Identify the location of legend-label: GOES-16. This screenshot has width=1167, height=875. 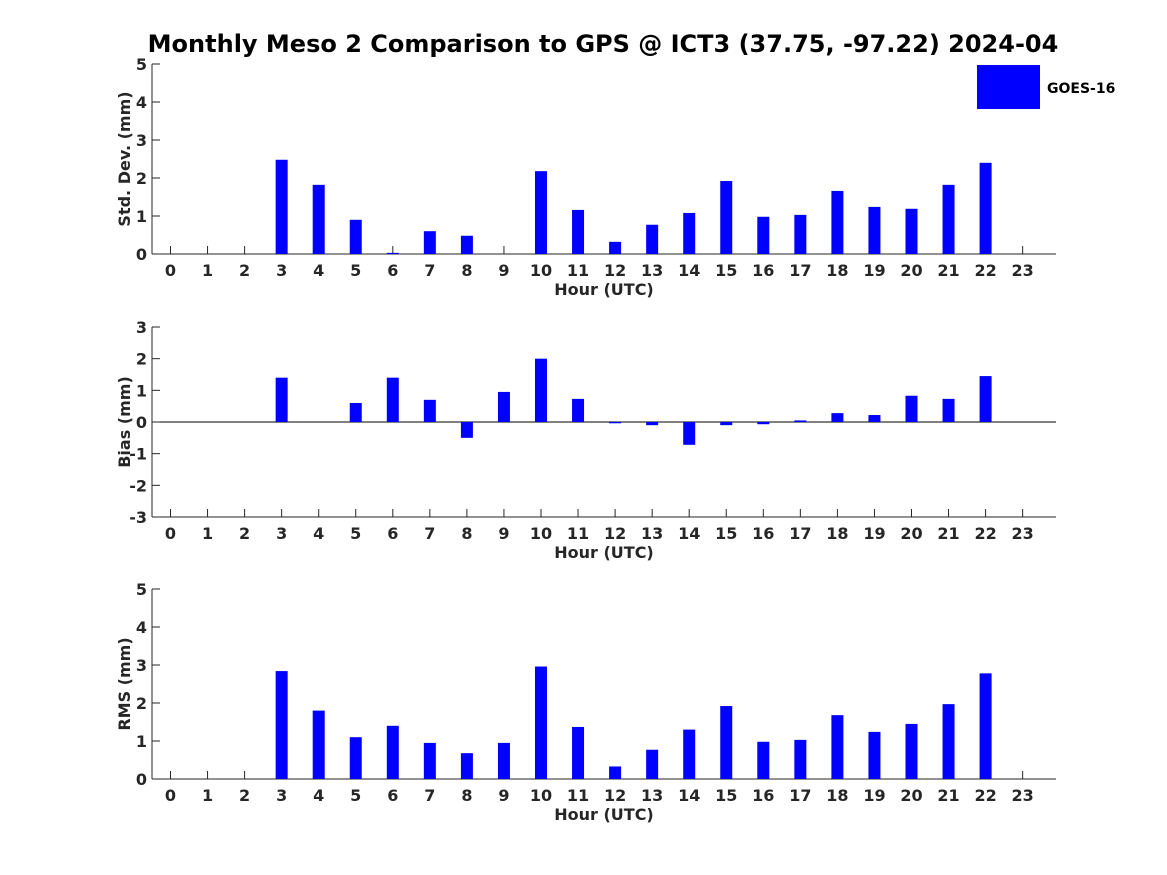
(1081, 89).